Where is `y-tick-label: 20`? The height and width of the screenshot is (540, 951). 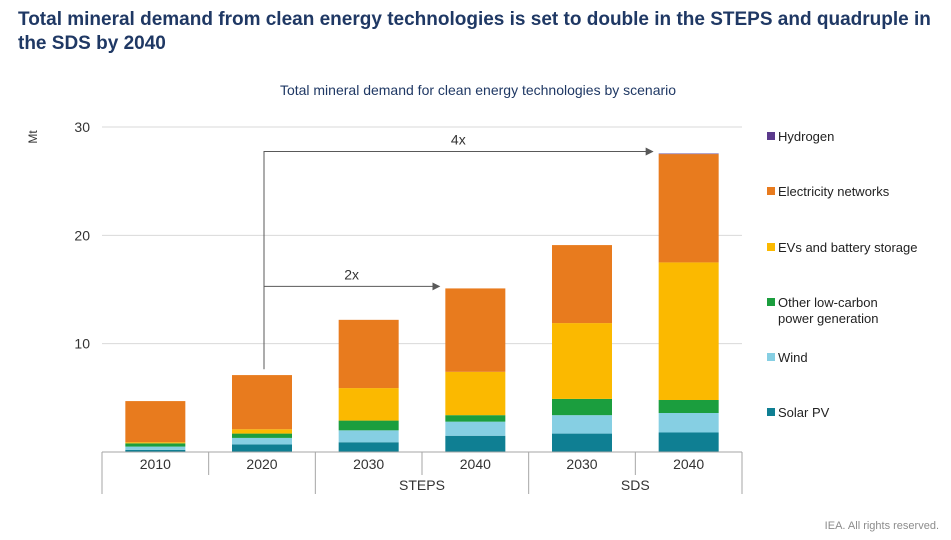 y-tick-label: 20 is located at coordinates (82, 235).